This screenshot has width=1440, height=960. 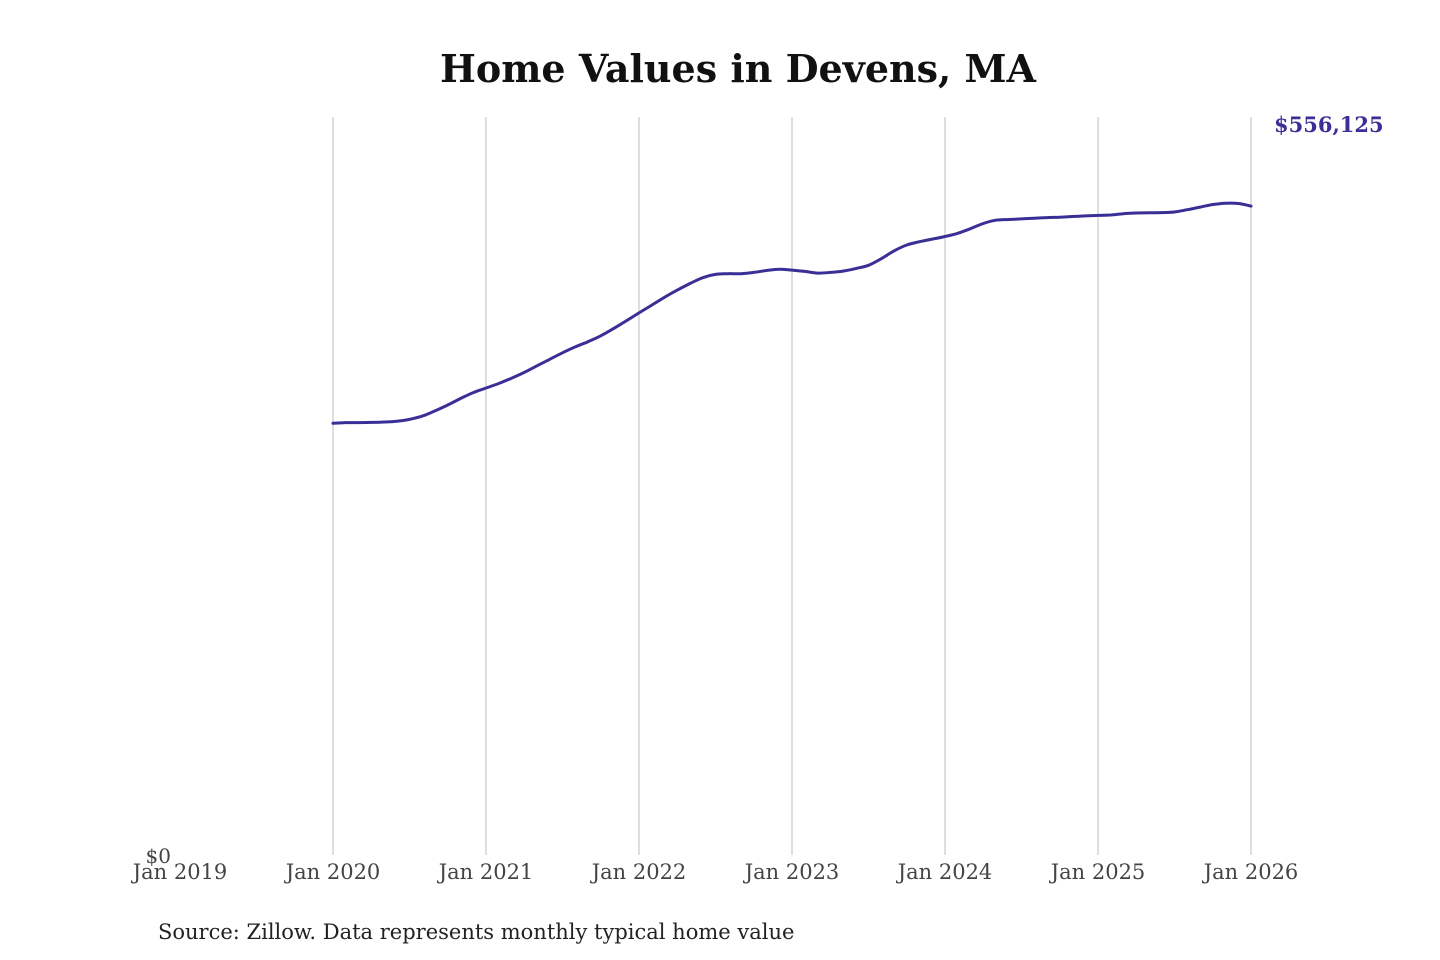 What do you see at coordinates (638, 872) in the screenshot?
I see `x-tick-label-2022-01: Jan 2022` at bounding box center [638, 872].